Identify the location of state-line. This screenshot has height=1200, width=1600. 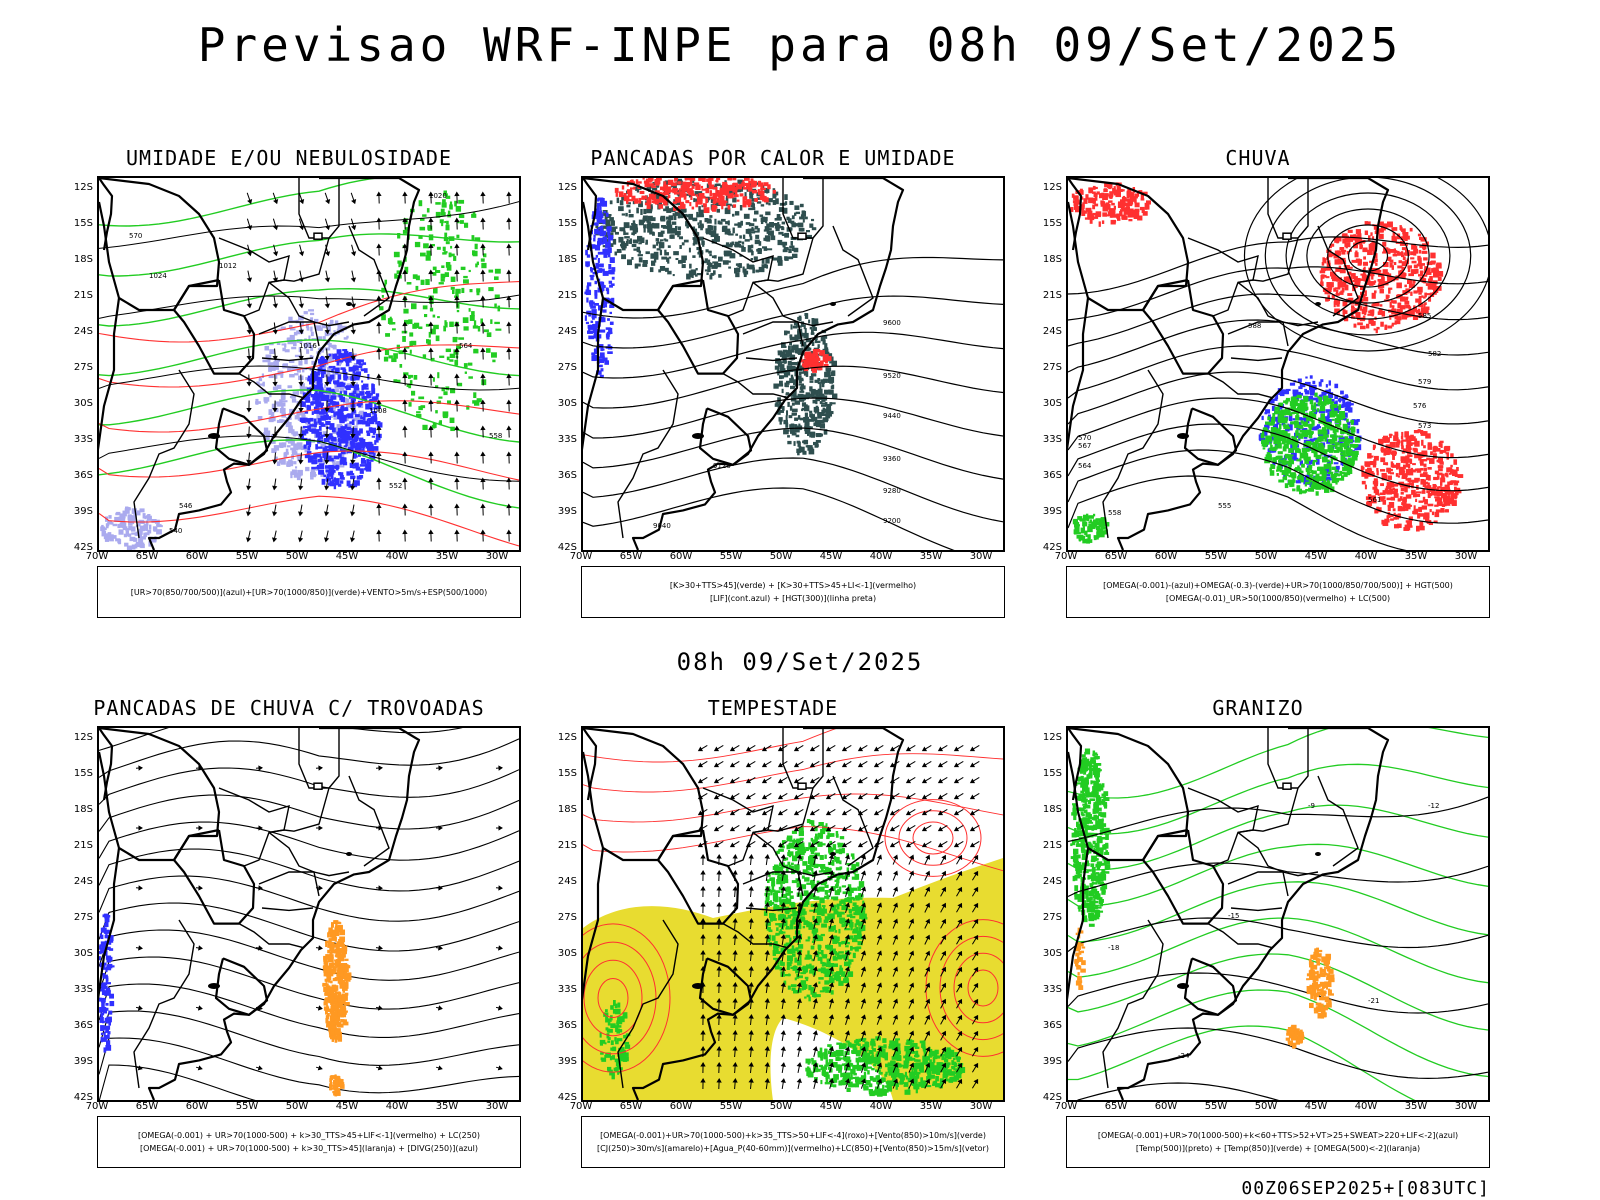
(289, 334).